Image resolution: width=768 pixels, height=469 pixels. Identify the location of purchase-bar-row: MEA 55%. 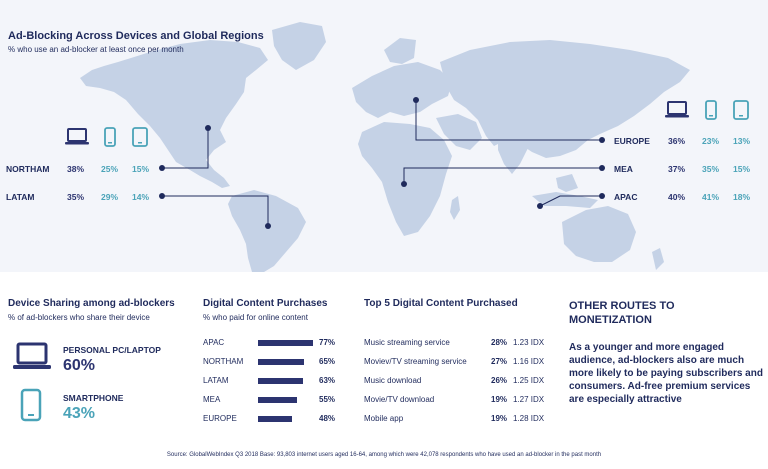
(278, 400).